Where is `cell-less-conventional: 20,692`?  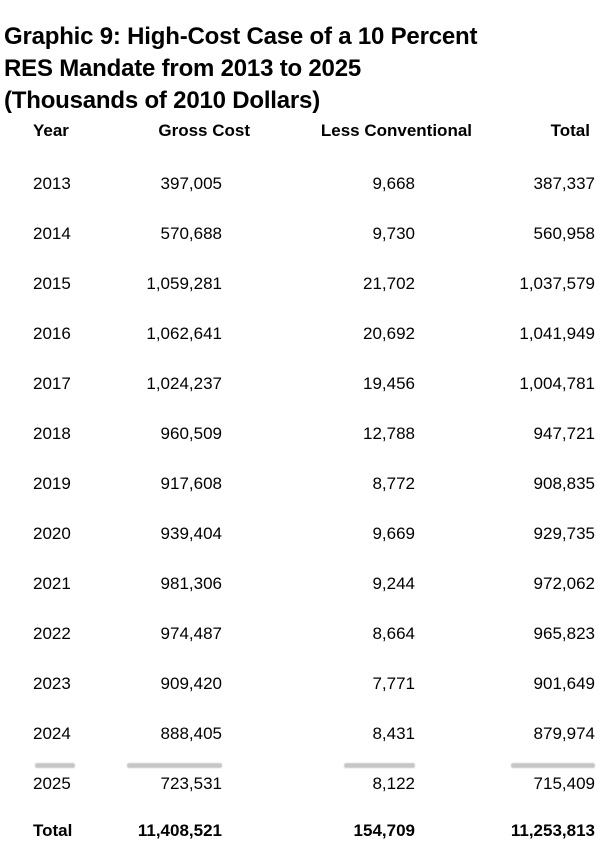 cell-less-conventional: 20,692 is located at coordinates (389, 333).